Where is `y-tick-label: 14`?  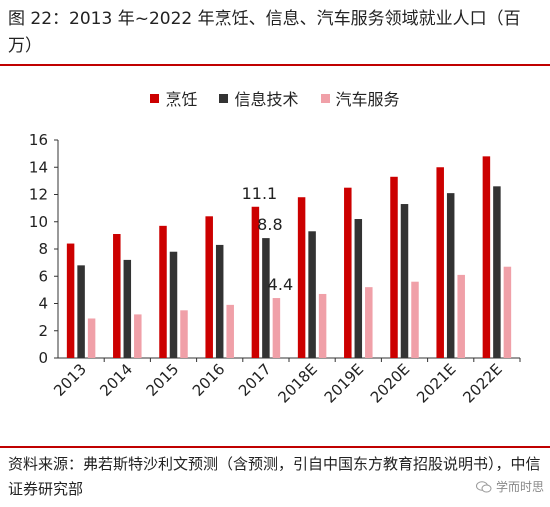 y-tick-label: 14 is located at coordinates (38, 167).